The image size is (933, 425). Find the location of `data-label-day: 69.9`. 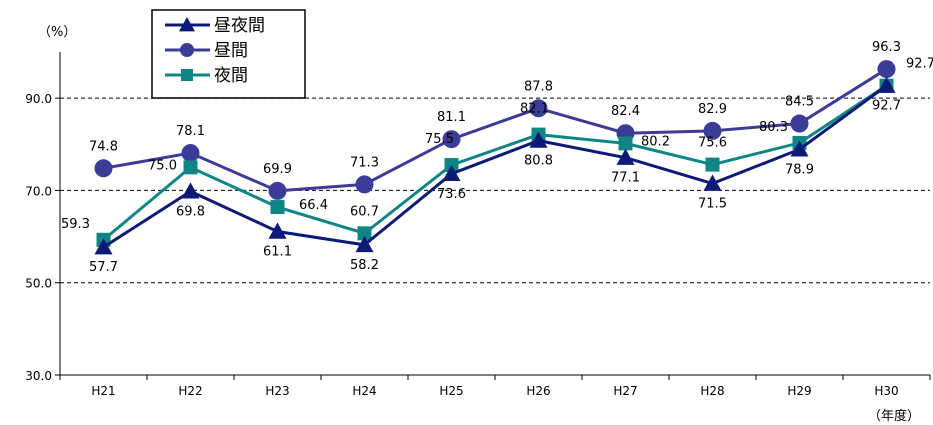

data-label-day: 69.9 is located at coordinates (277, 169).